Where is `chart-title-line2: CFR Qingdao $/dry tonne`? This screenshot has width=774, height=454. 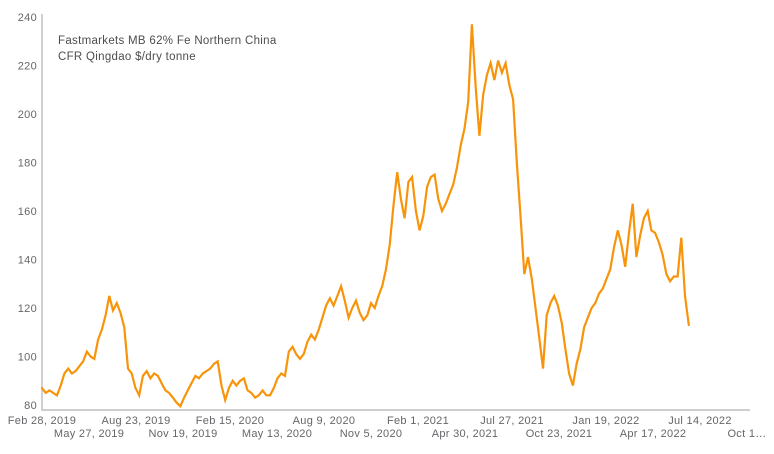 chart-title-line2: CFR Qingdao $/dry tonne is located at coordinates (127, 57).